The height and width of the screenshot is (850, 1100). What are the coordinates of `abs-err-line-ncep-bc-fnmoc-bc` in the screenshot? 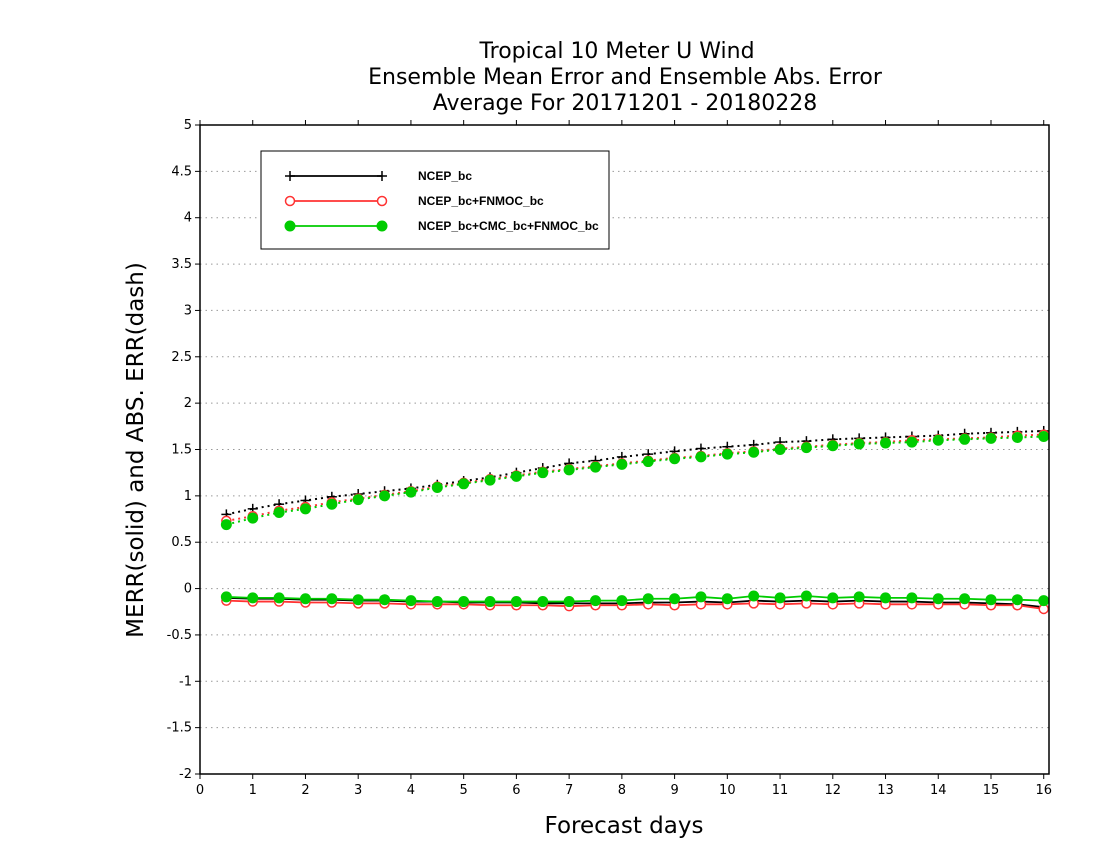 It's located at (635, 477).